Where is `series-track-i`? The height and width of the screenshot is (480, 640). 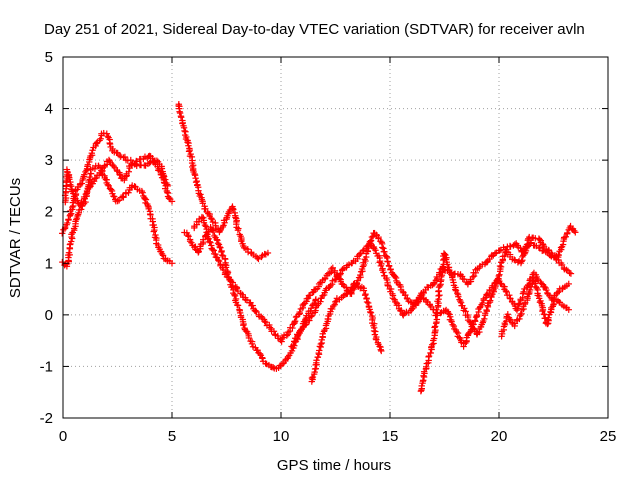
series-track-i is located at coordinates (498, 308).